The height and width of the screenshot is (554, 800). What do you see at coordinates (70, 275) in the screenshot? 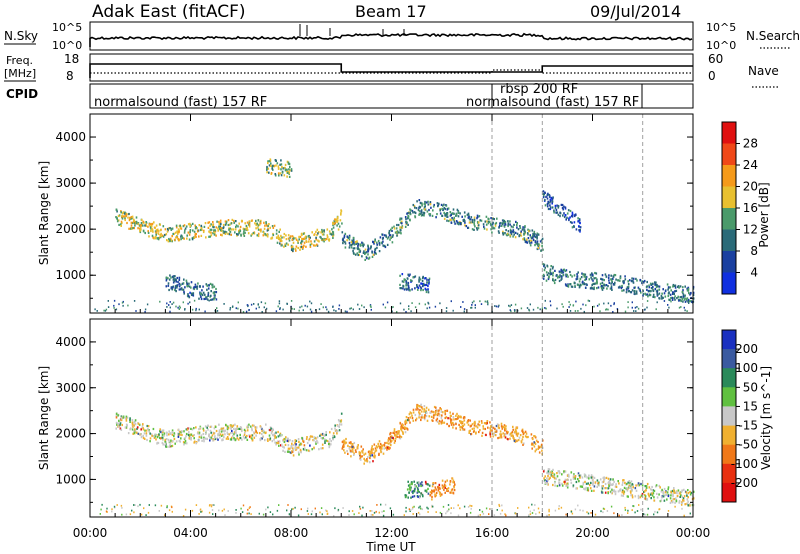
I see `y-tick-label: 1000` at bounding box center [70, 275].